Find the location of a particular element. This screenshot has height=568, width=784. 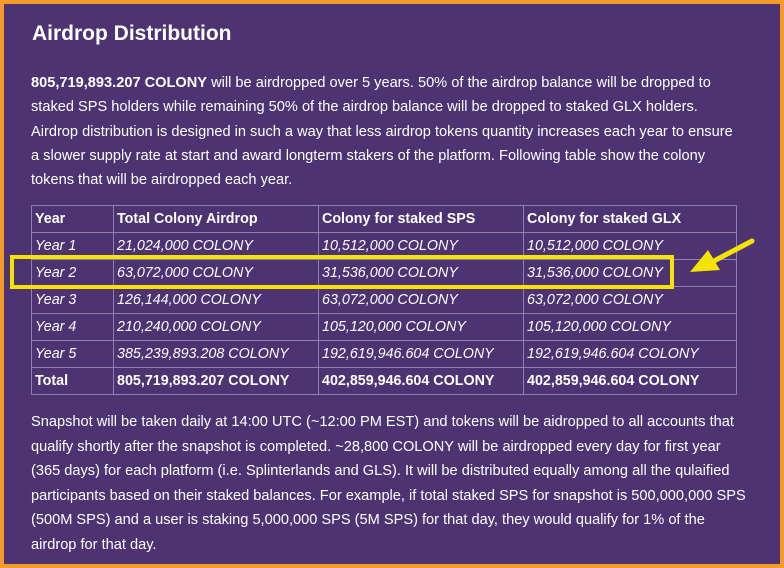

year-2-highlight-box is located at coordinates (342, 272).